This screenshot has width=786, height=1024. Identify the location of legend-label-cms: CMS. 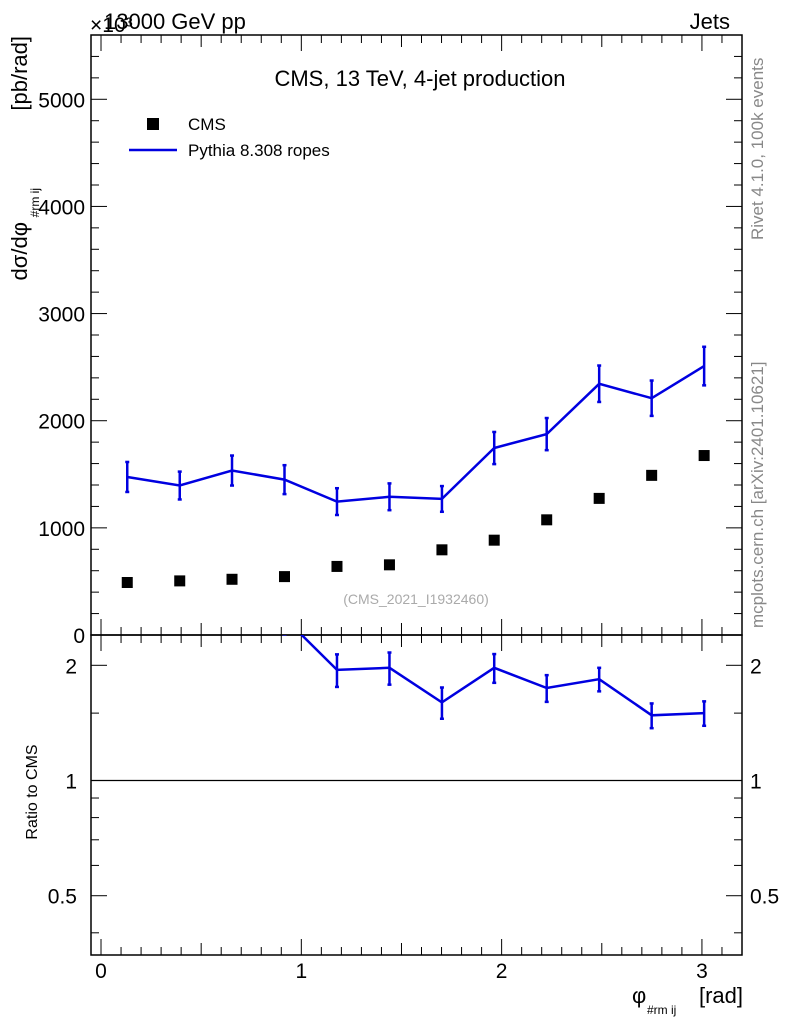
(207, 124).